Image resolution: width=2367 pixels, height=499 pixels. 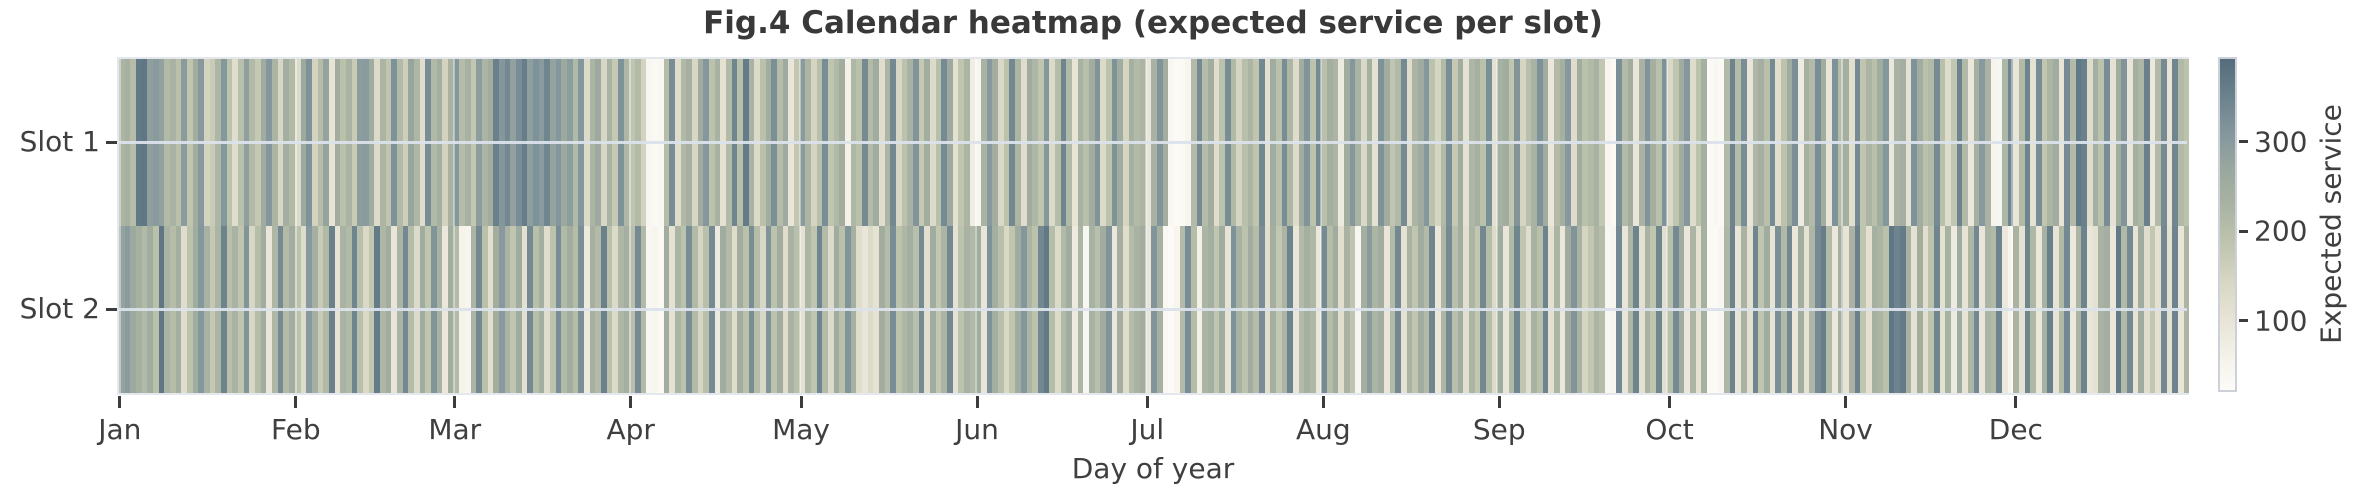 What do you see at coordinates (59, 308) in the screenshot?
I see `y-tick-label: Slot 2` at bounding box center [59, 308].